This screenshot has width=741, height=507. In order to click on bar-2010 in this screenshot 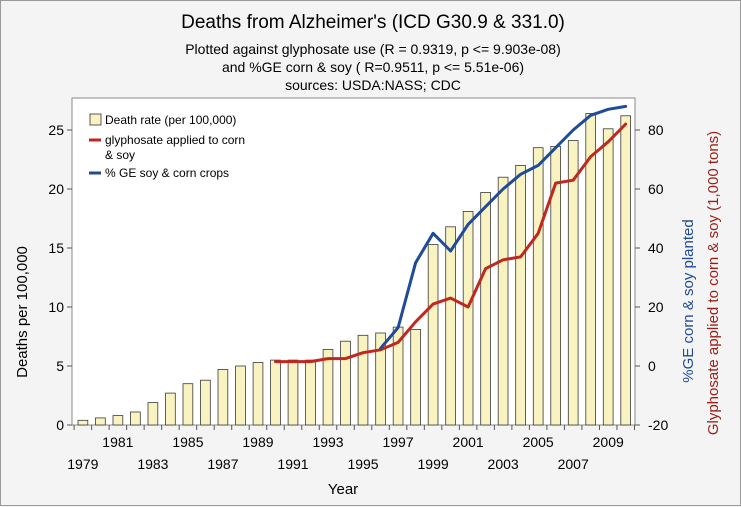, I will do `click(625, 270)`.